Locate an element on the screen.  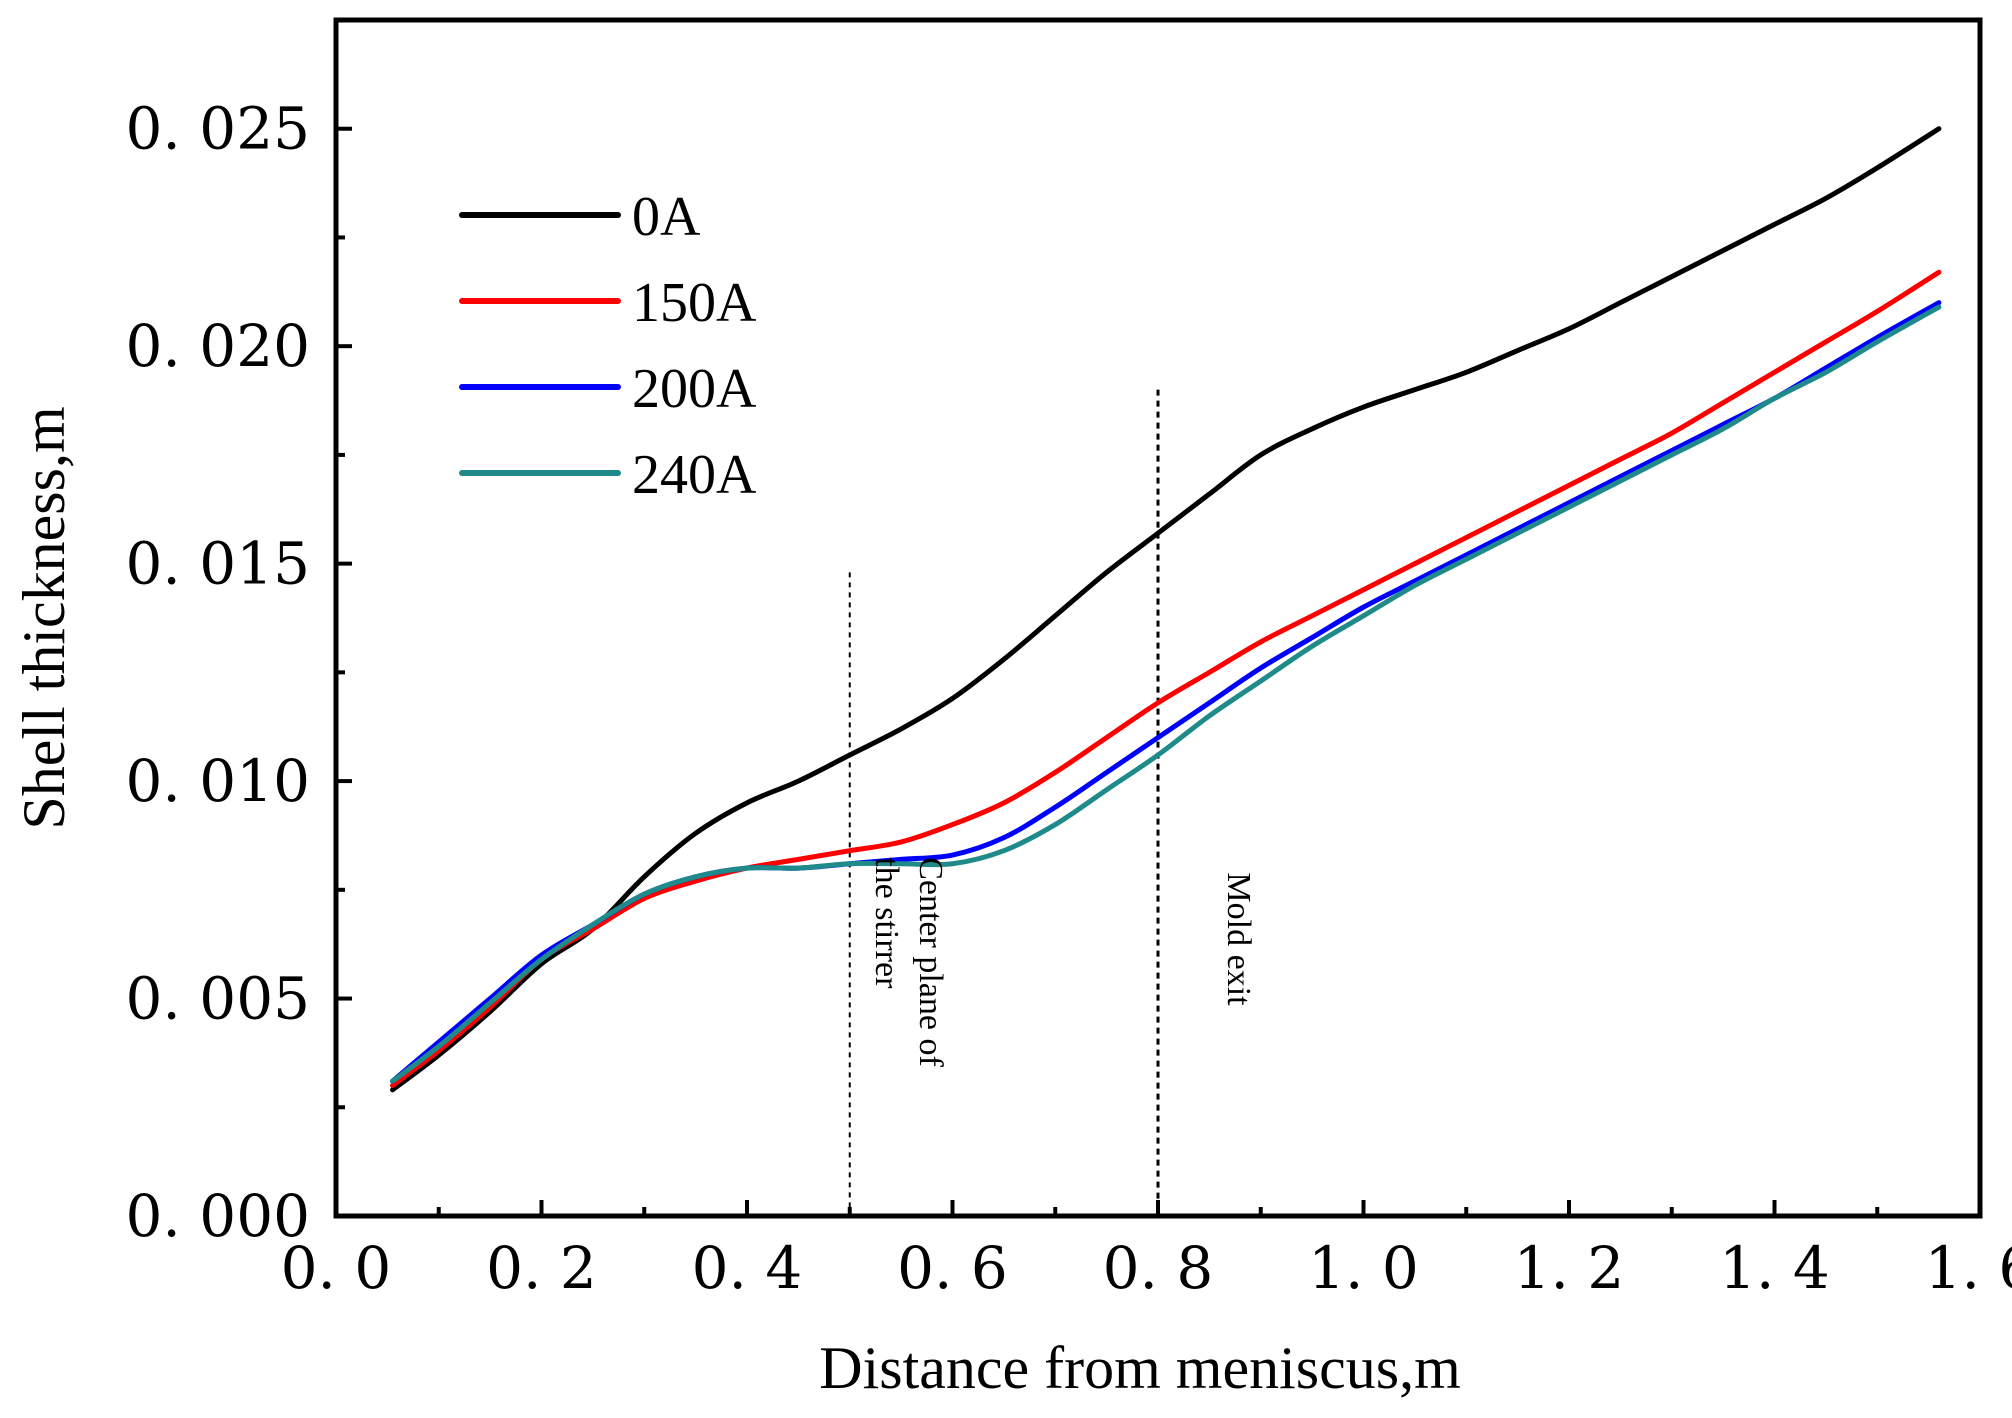
y-axis-title: Shell thickness,m is located at coordinates (44, 617).